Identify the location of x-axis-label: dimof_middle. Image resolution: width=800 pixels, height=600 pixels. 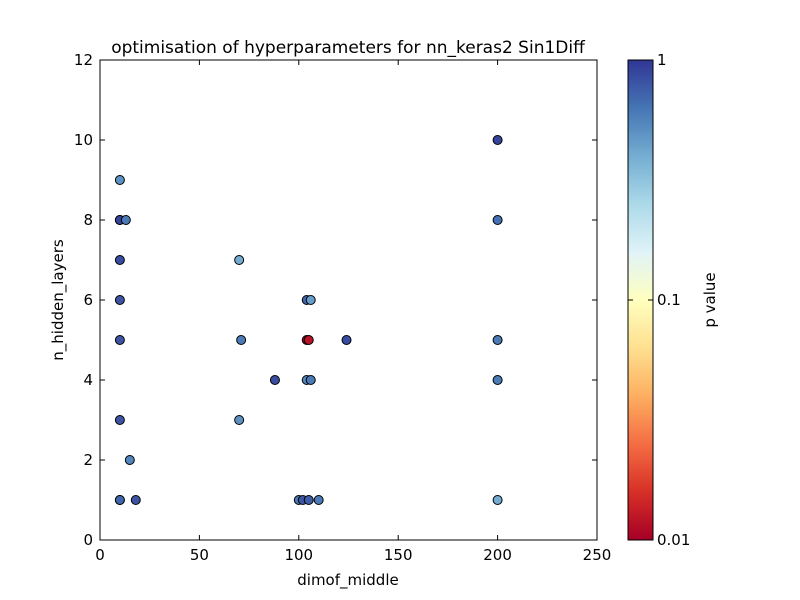
(347, 580).